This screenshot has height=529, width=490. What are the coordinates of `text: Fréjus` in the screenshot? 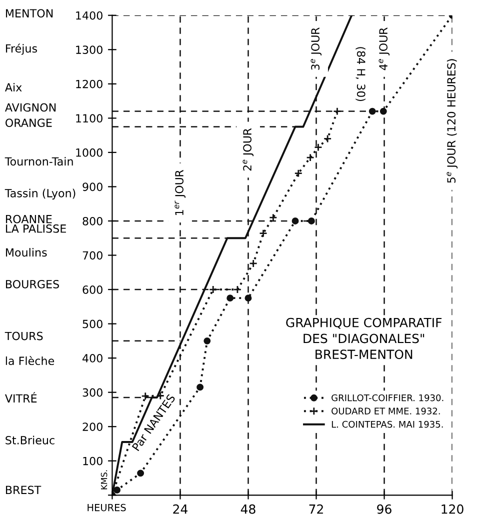 It's located at (22, 49).